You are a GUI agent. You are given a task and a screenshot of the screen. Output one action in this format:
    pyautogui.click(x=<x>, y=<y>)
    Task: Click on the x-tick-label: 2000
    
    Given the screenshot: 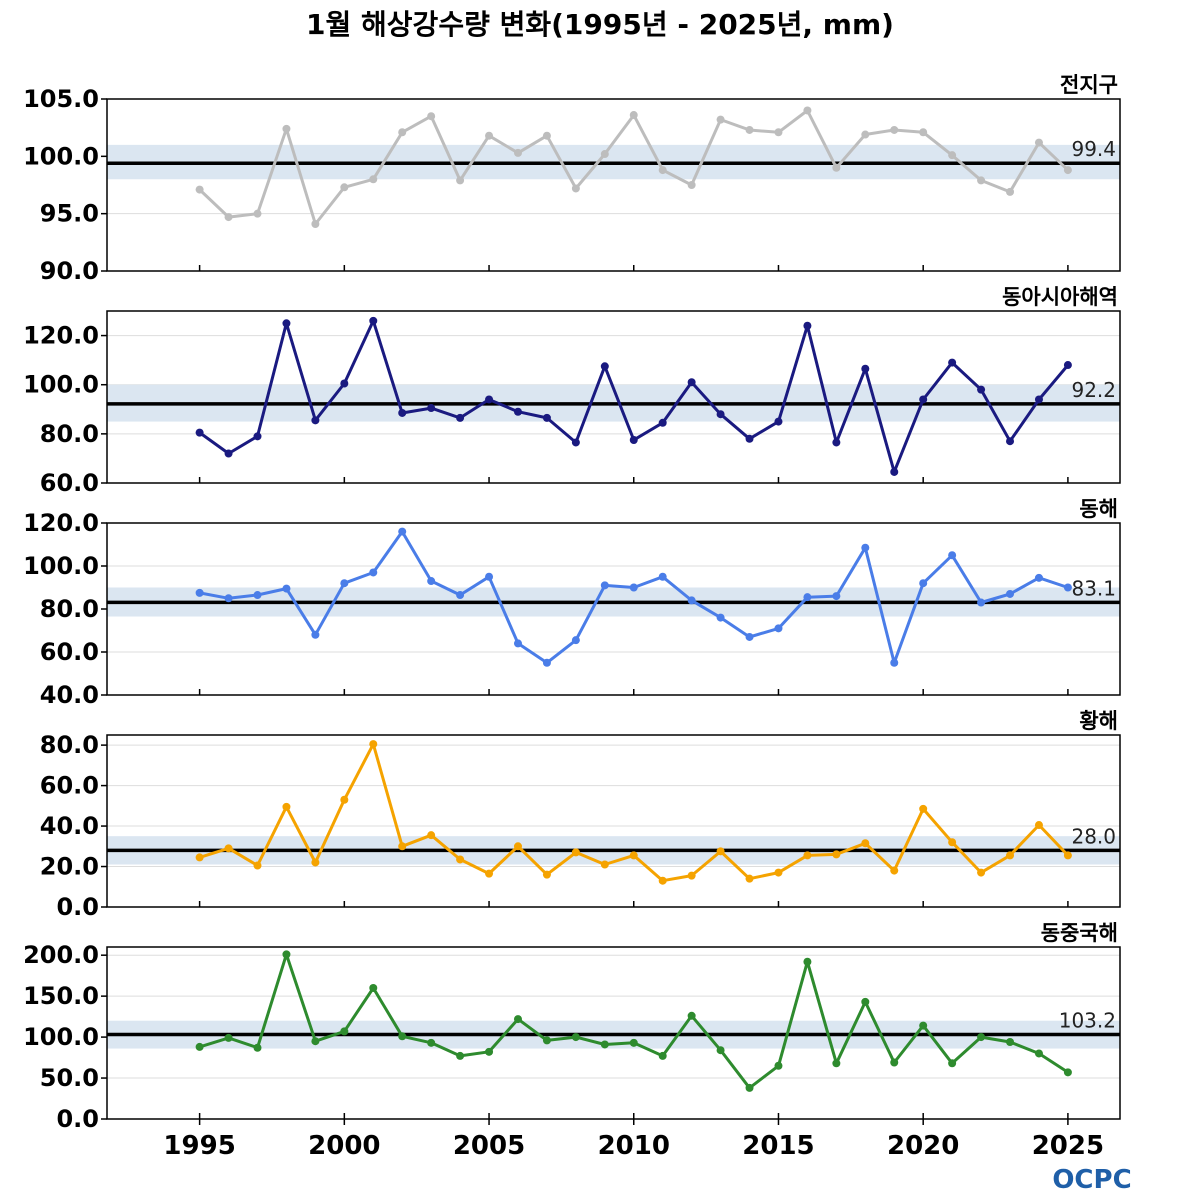 What is the action you would take?
    pyautogui.click(x=344, y=1146)
    